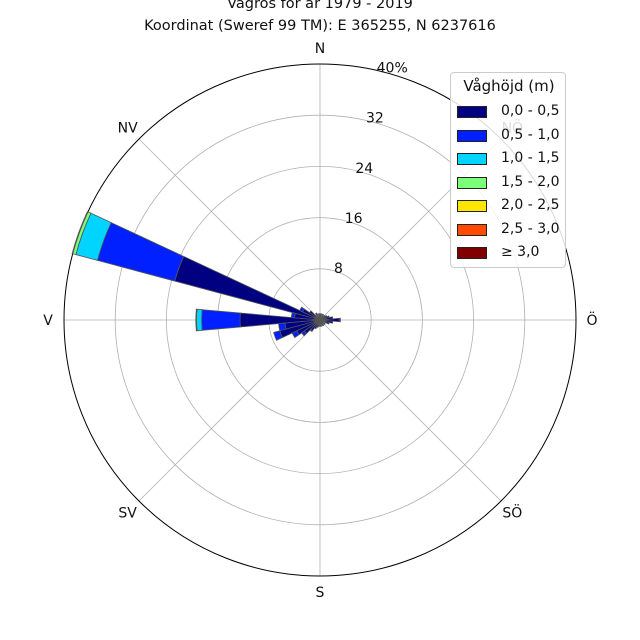 This screenshot has width=640, height=640. Describe the element at coordinates (530, 134) in the screenshot. I see `legend-label: 0,5 - 1,0` at that location.